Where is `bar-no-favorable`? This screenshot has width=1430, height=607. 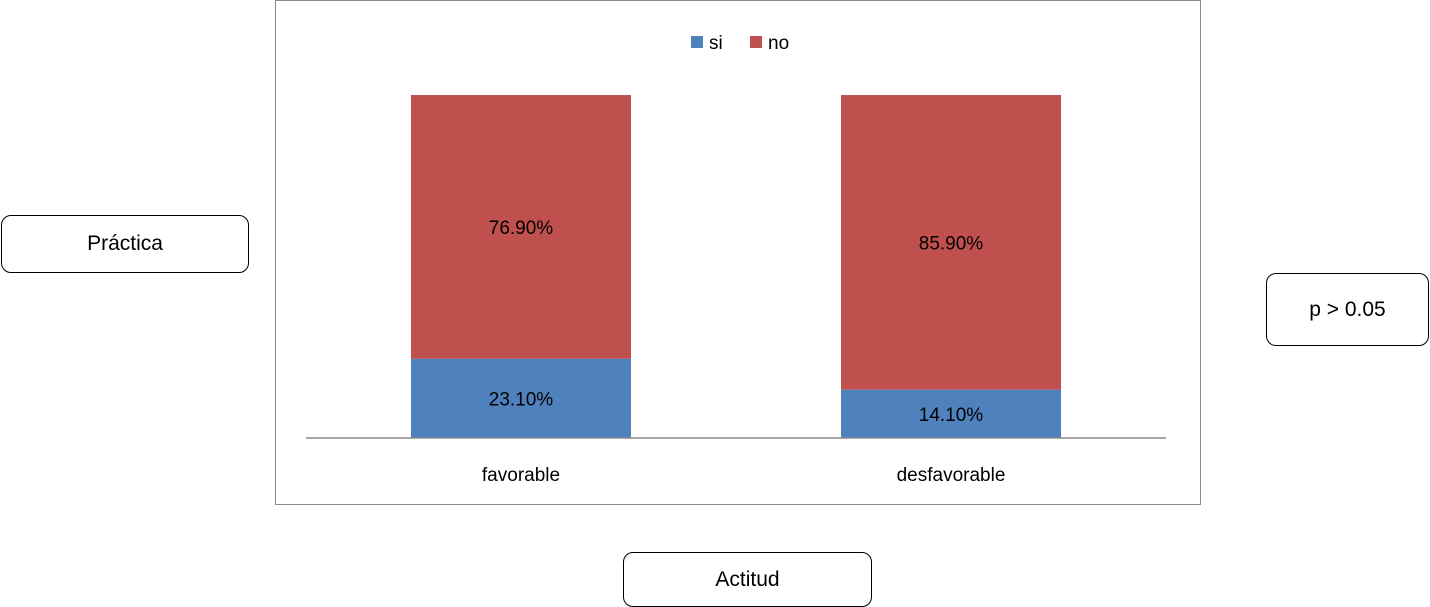
bar-no-favorable is located at coordinates (521, 227).